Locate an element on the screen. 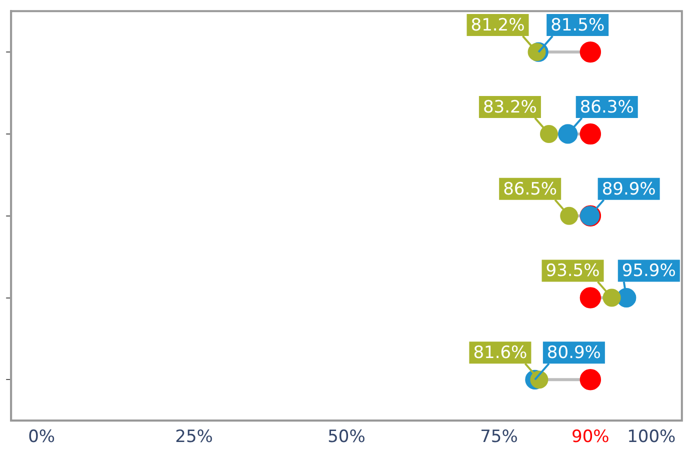 The image size is (693, 450). data-label: 89.9% is located at coordinates (629, 189).